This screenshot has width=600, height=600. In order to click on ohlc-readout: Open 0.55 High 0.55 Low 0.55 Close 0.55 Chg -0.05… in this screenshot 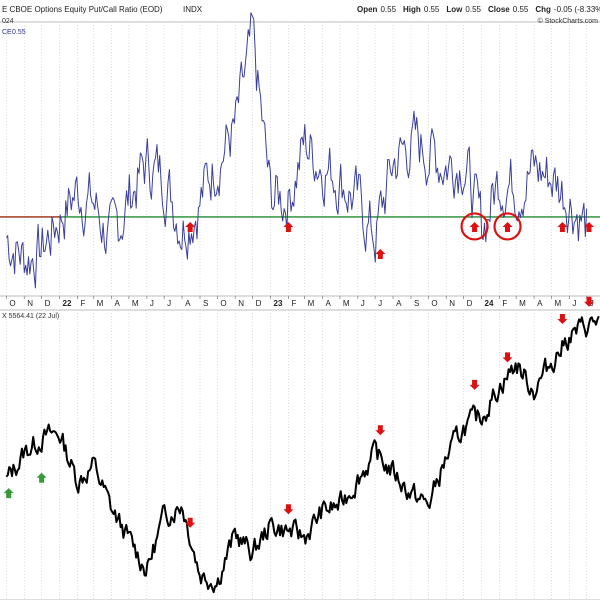, I will do `click(478, 9)`.